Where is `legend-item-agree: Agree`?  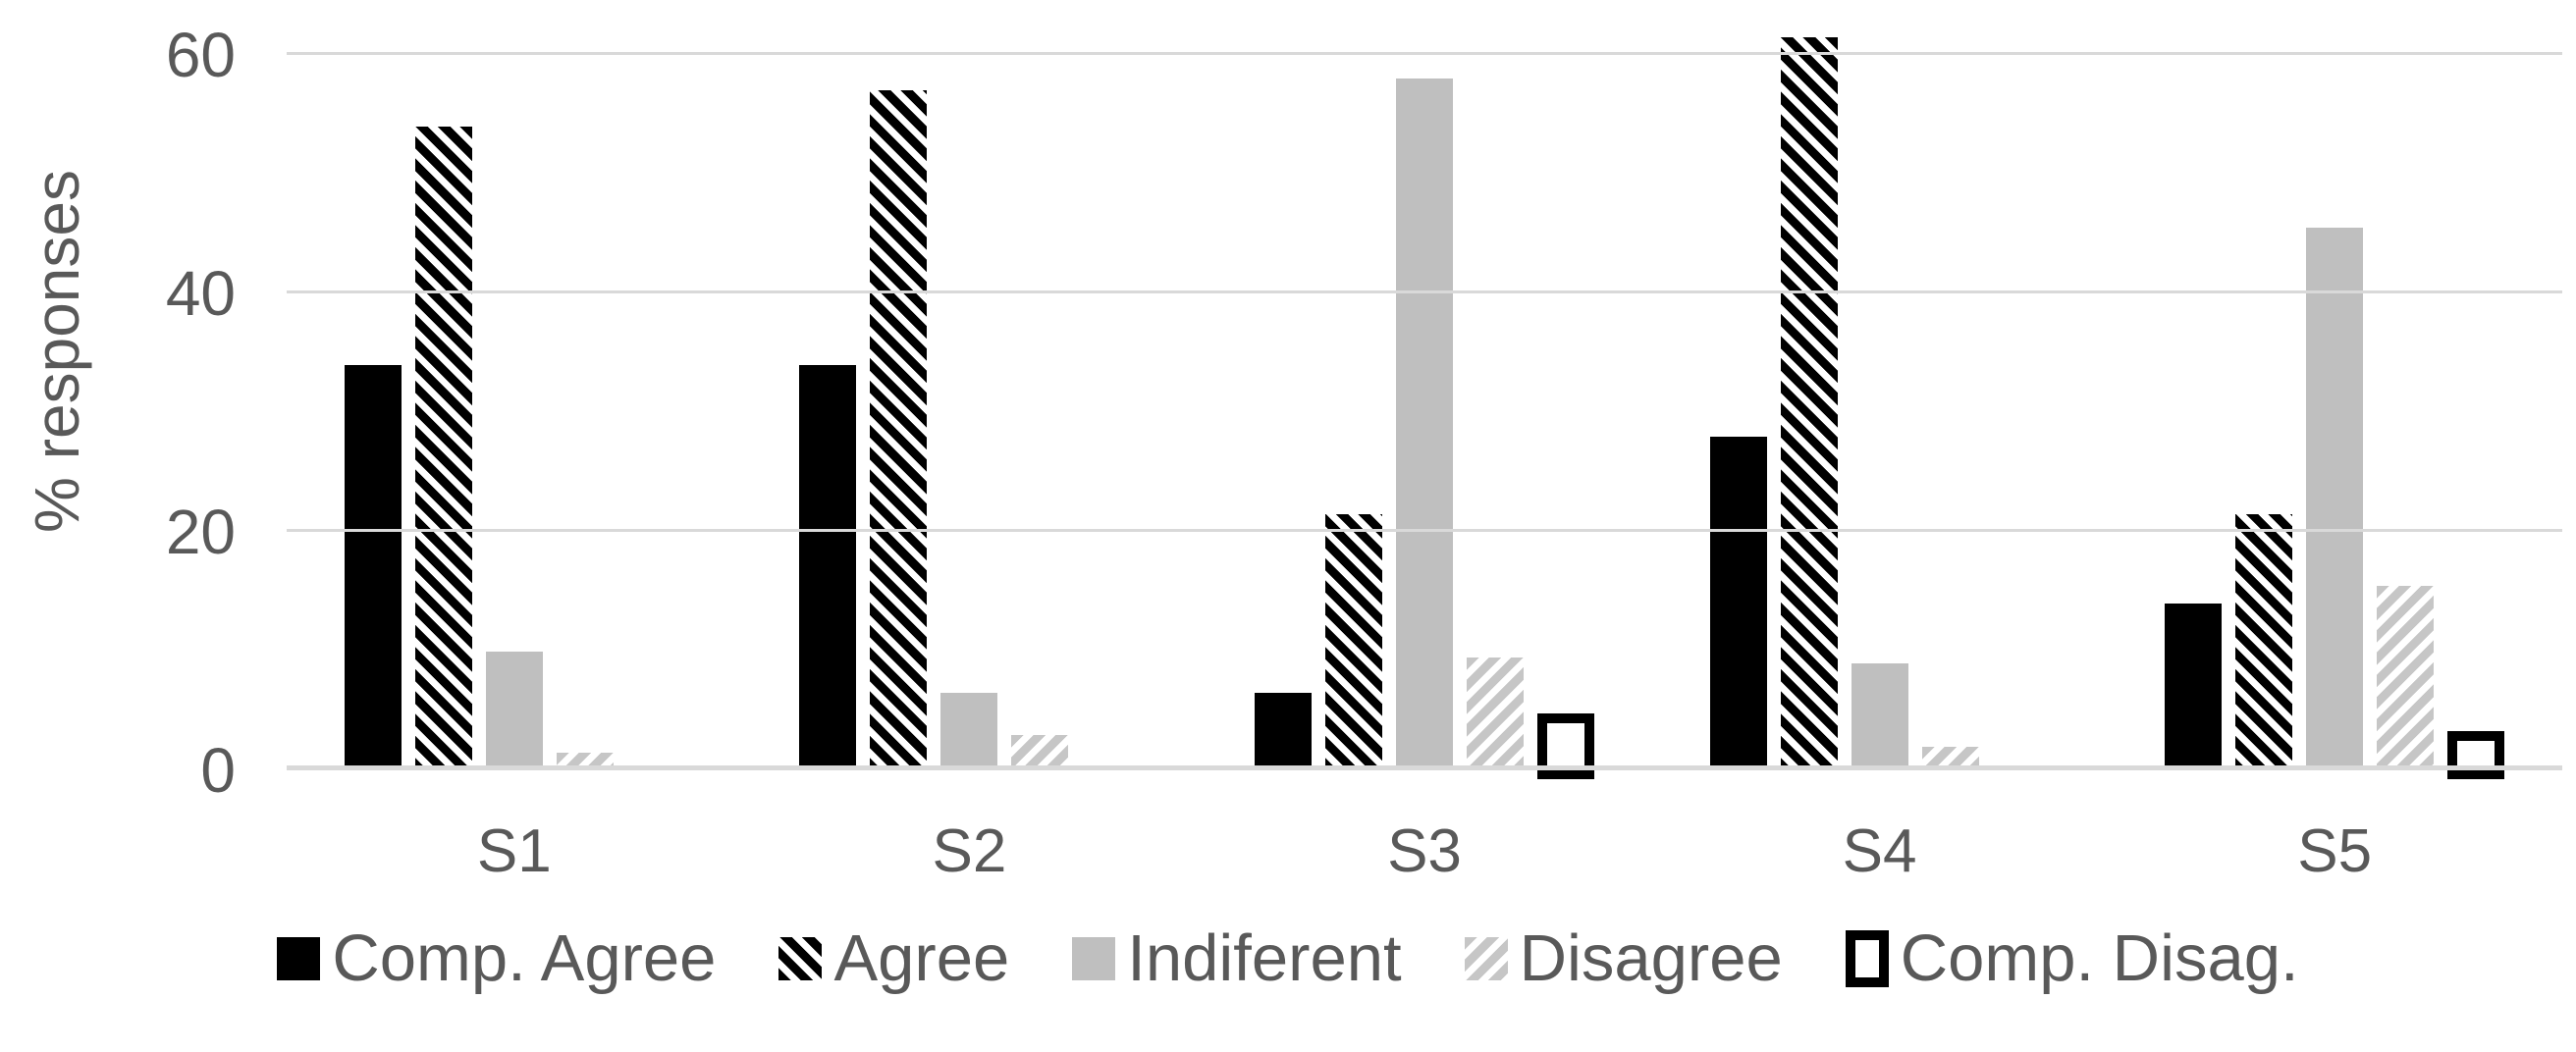 legend-item-agree: Agree is located at coordinates (893, 958).